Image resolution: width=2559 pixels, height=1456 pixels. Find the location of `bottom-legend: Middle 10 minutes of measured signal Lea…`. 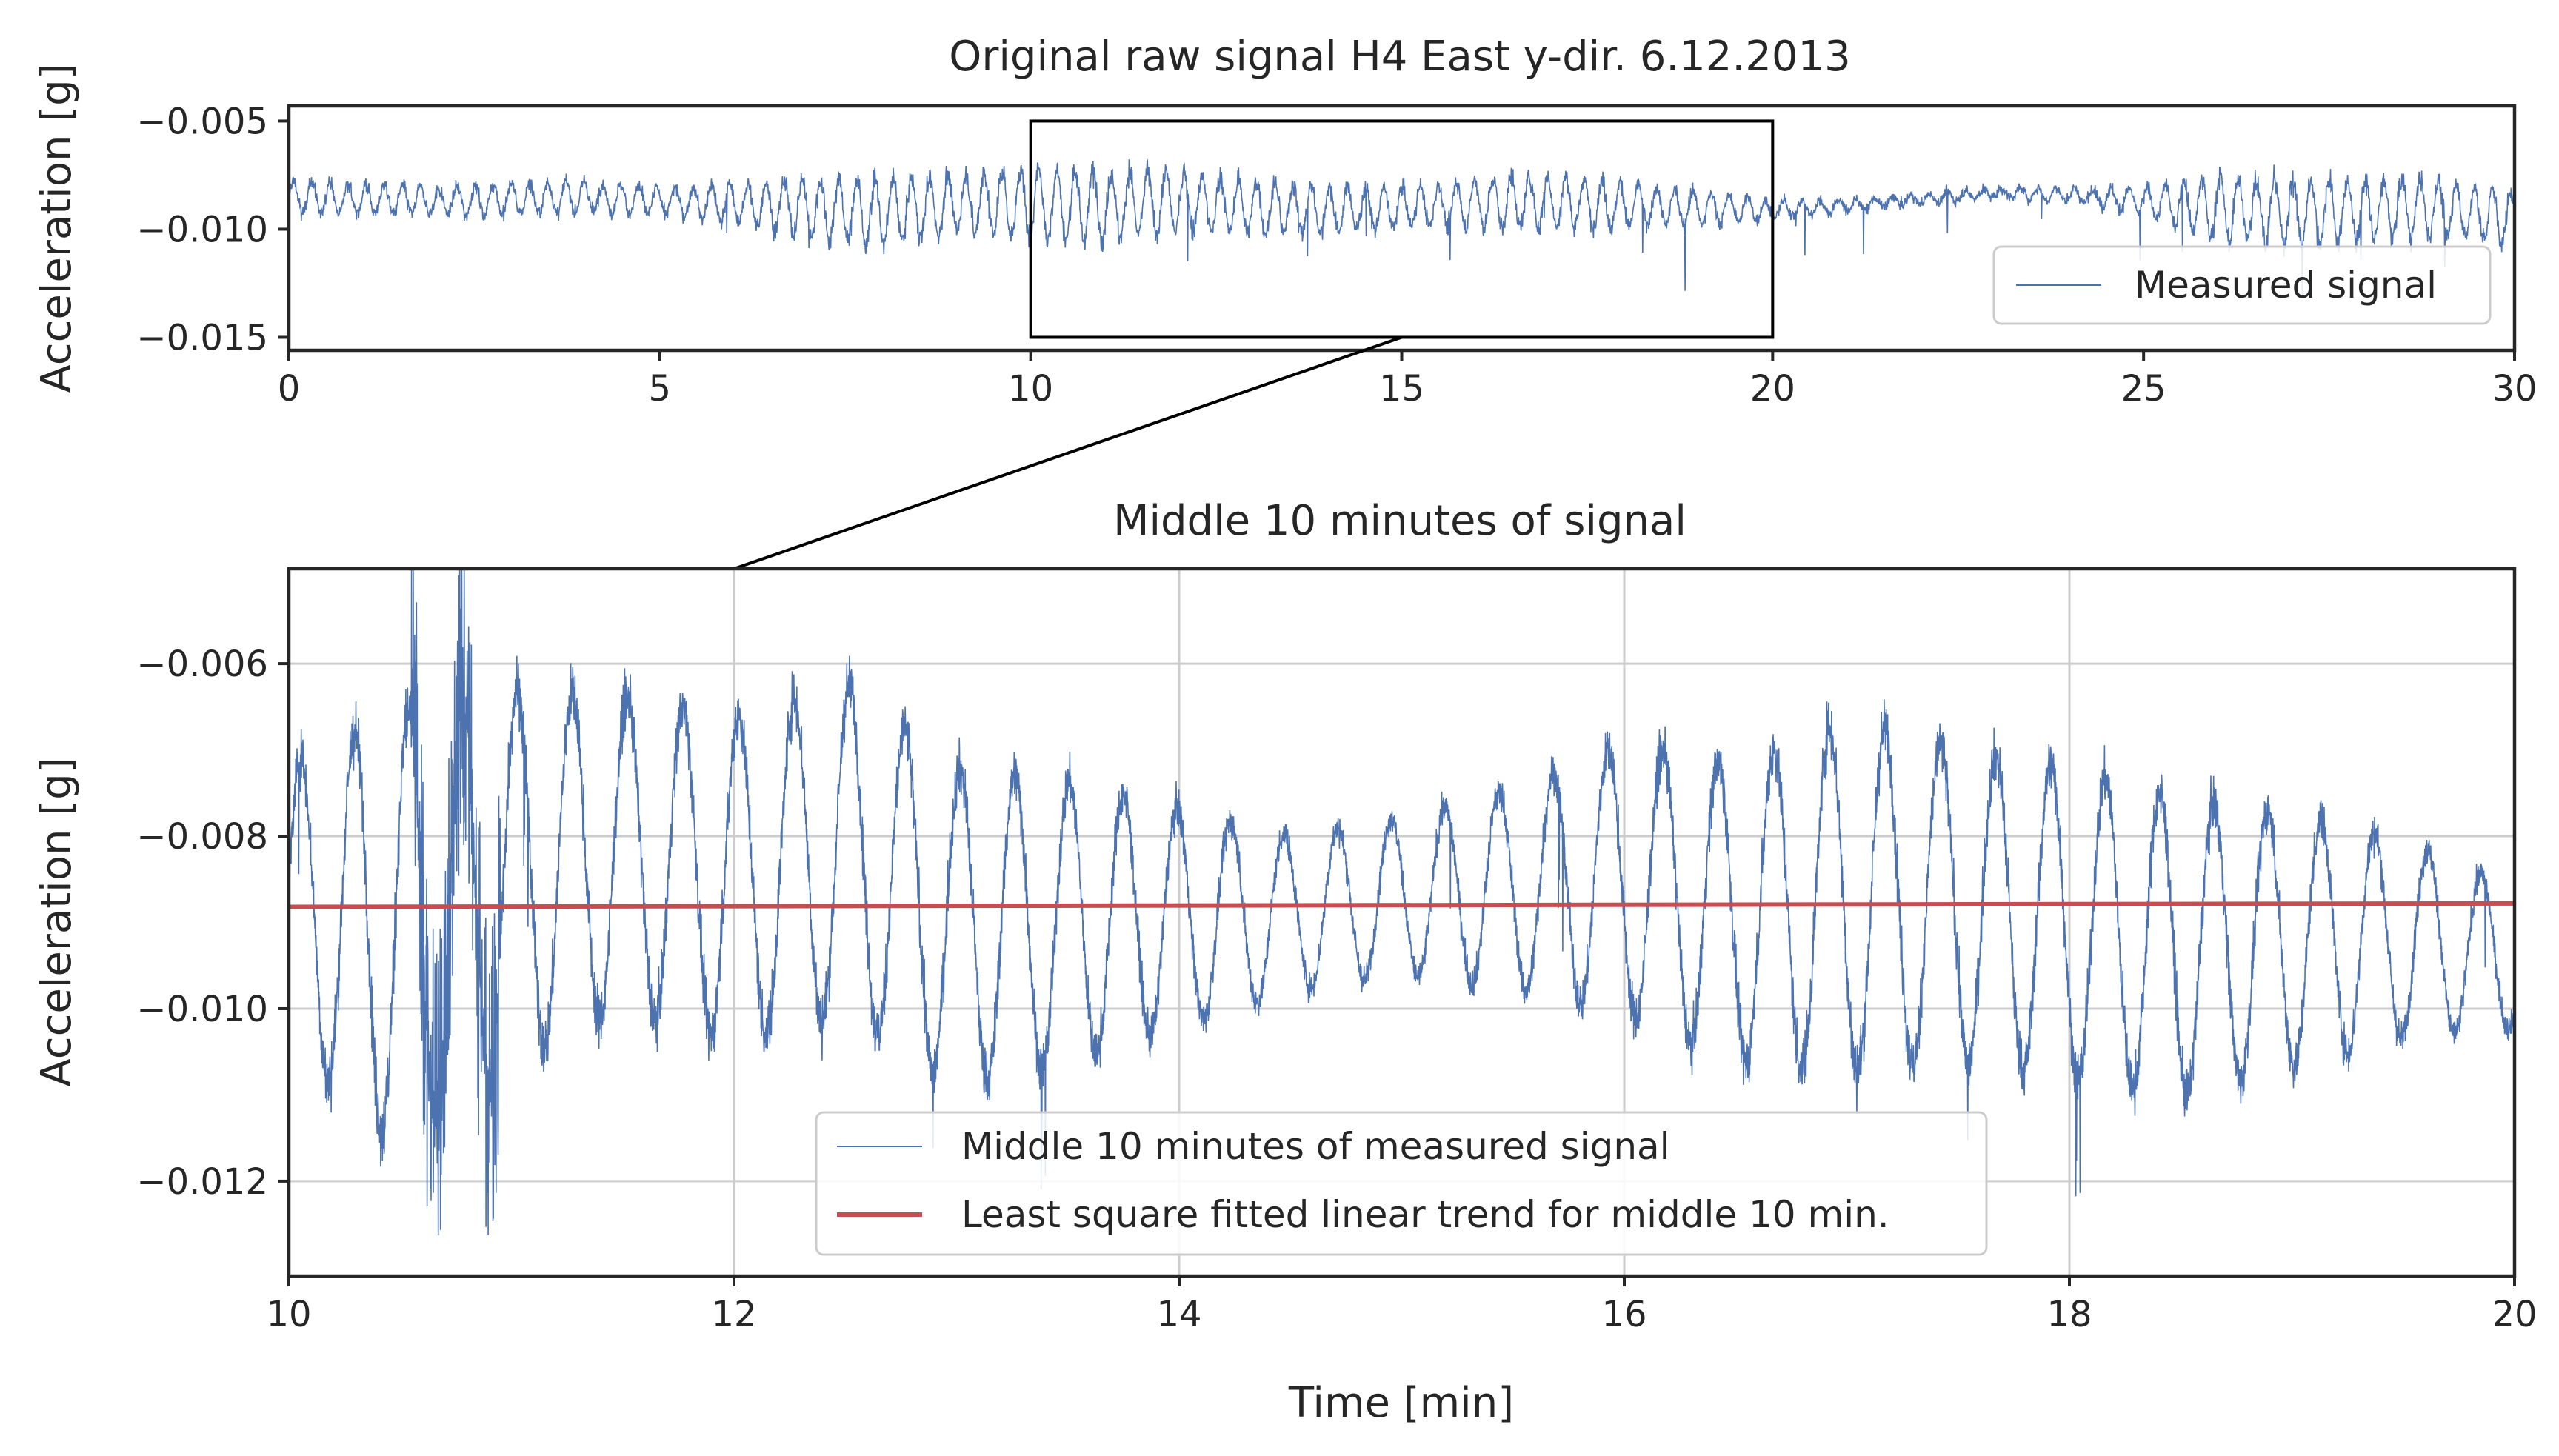

bottom-legend: Middle 10 minutes of measured signal Lea… is located at coordinates (1402, 1183).